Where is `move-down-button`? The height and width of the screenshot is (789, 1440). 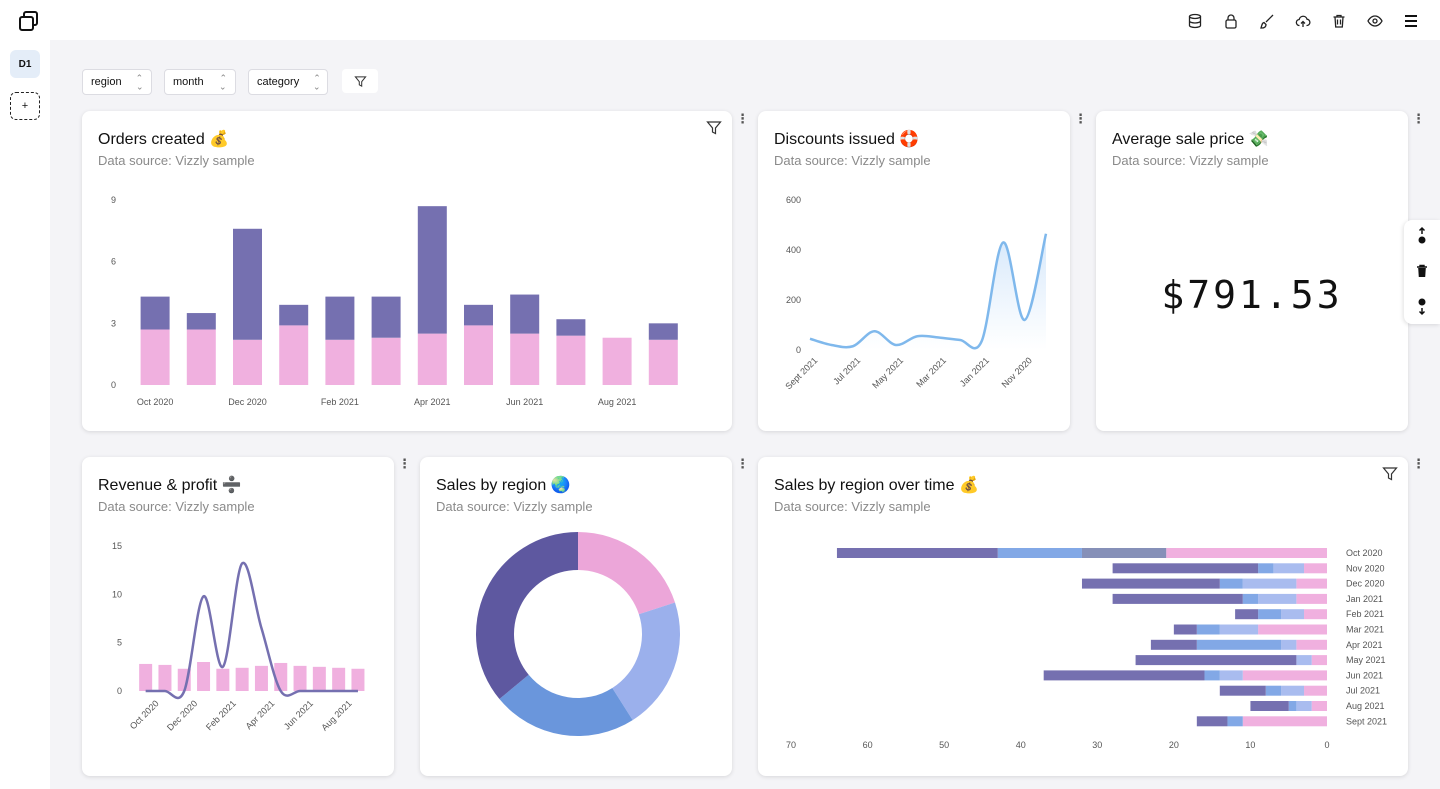
move-down-button is located at coordinates (1422, 306).